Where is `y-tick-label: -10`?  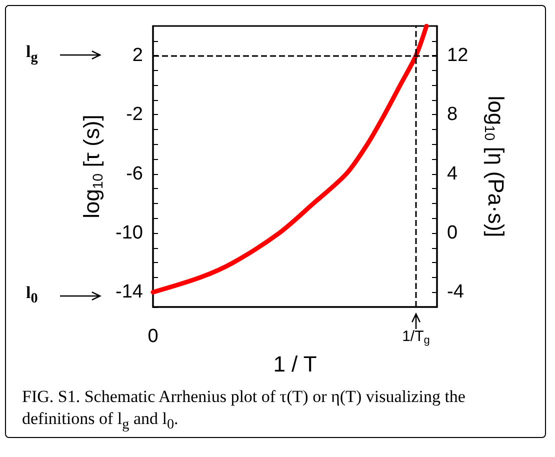 y-tick-label: -10 is located at coordinates (129, 233).